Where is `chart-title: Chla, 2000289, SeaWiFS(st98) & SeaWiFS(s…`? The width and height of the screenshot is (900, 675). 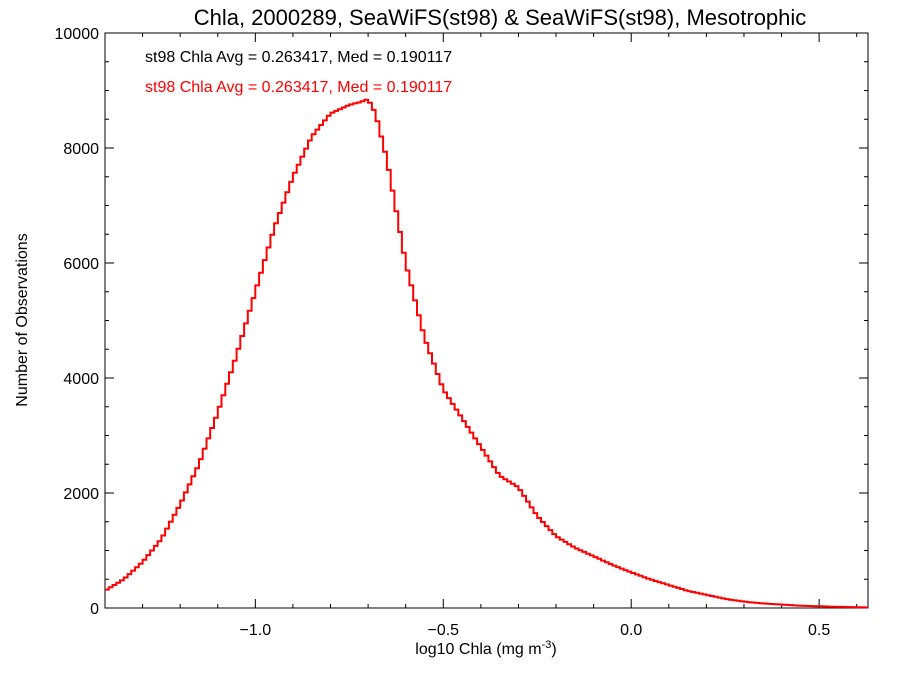 chart-title: Chla, 2000289, SeaWiFS(st98) & SeaWiFS(s… is located at coordinates (500, 17).